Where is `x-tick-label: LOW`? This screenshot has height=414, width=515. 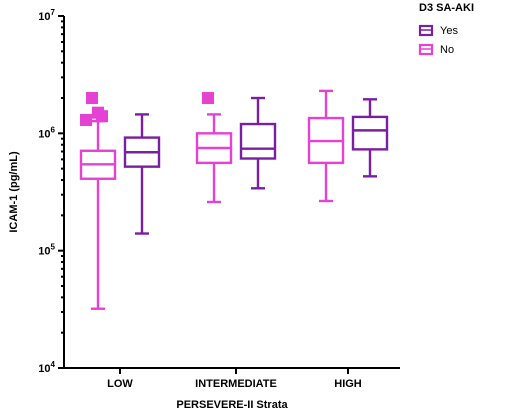 x-tick-label: LOW is located at coordinates (120, 384).